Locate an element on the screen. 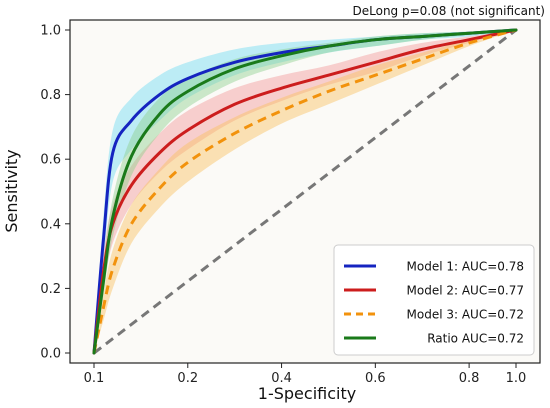 This screenshot has width=550, height=408. y-tick-label: 0.6 is located at coordinates (50, 160).